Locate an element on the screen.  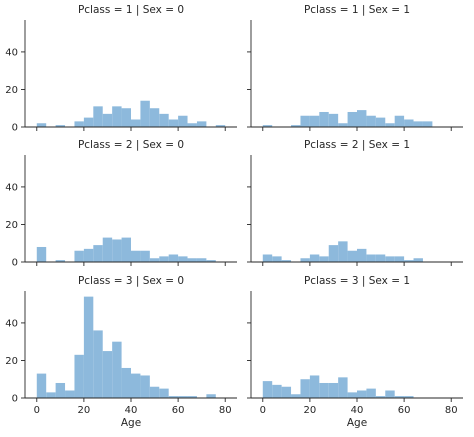
panel-title: Pclass = 2 | Sex = 0 is located at coordinates (131, 145).